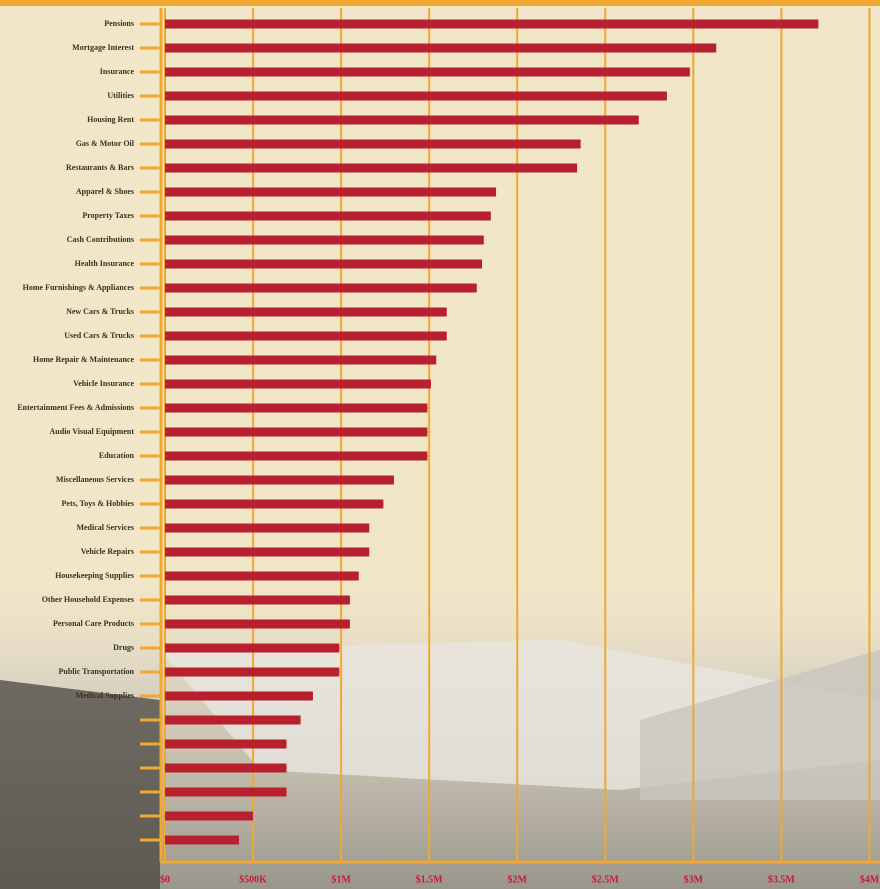  What do you see at coordinates (760, 725) in the screenshot?
I see `photo-building` at bounding box center [760, 725].